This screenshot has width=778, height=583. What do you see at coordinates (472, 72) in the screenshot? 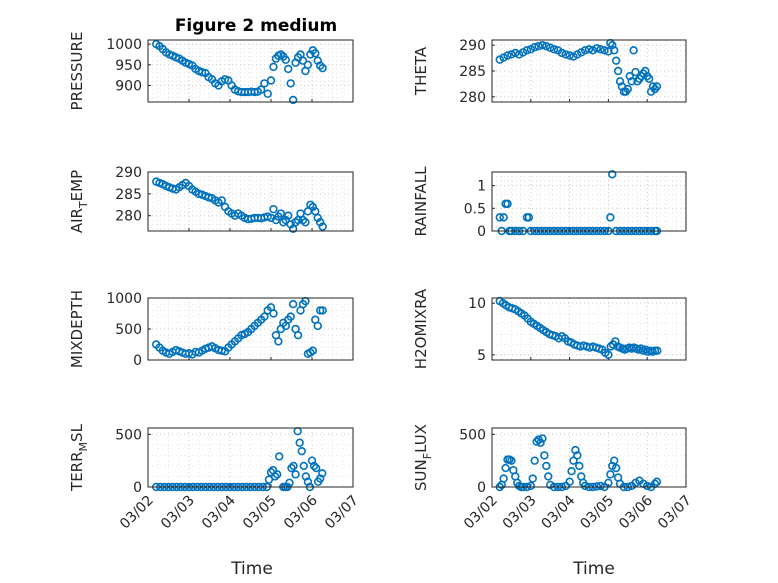
I see `y-tick-label: 285` at bounding box center [472, 72].